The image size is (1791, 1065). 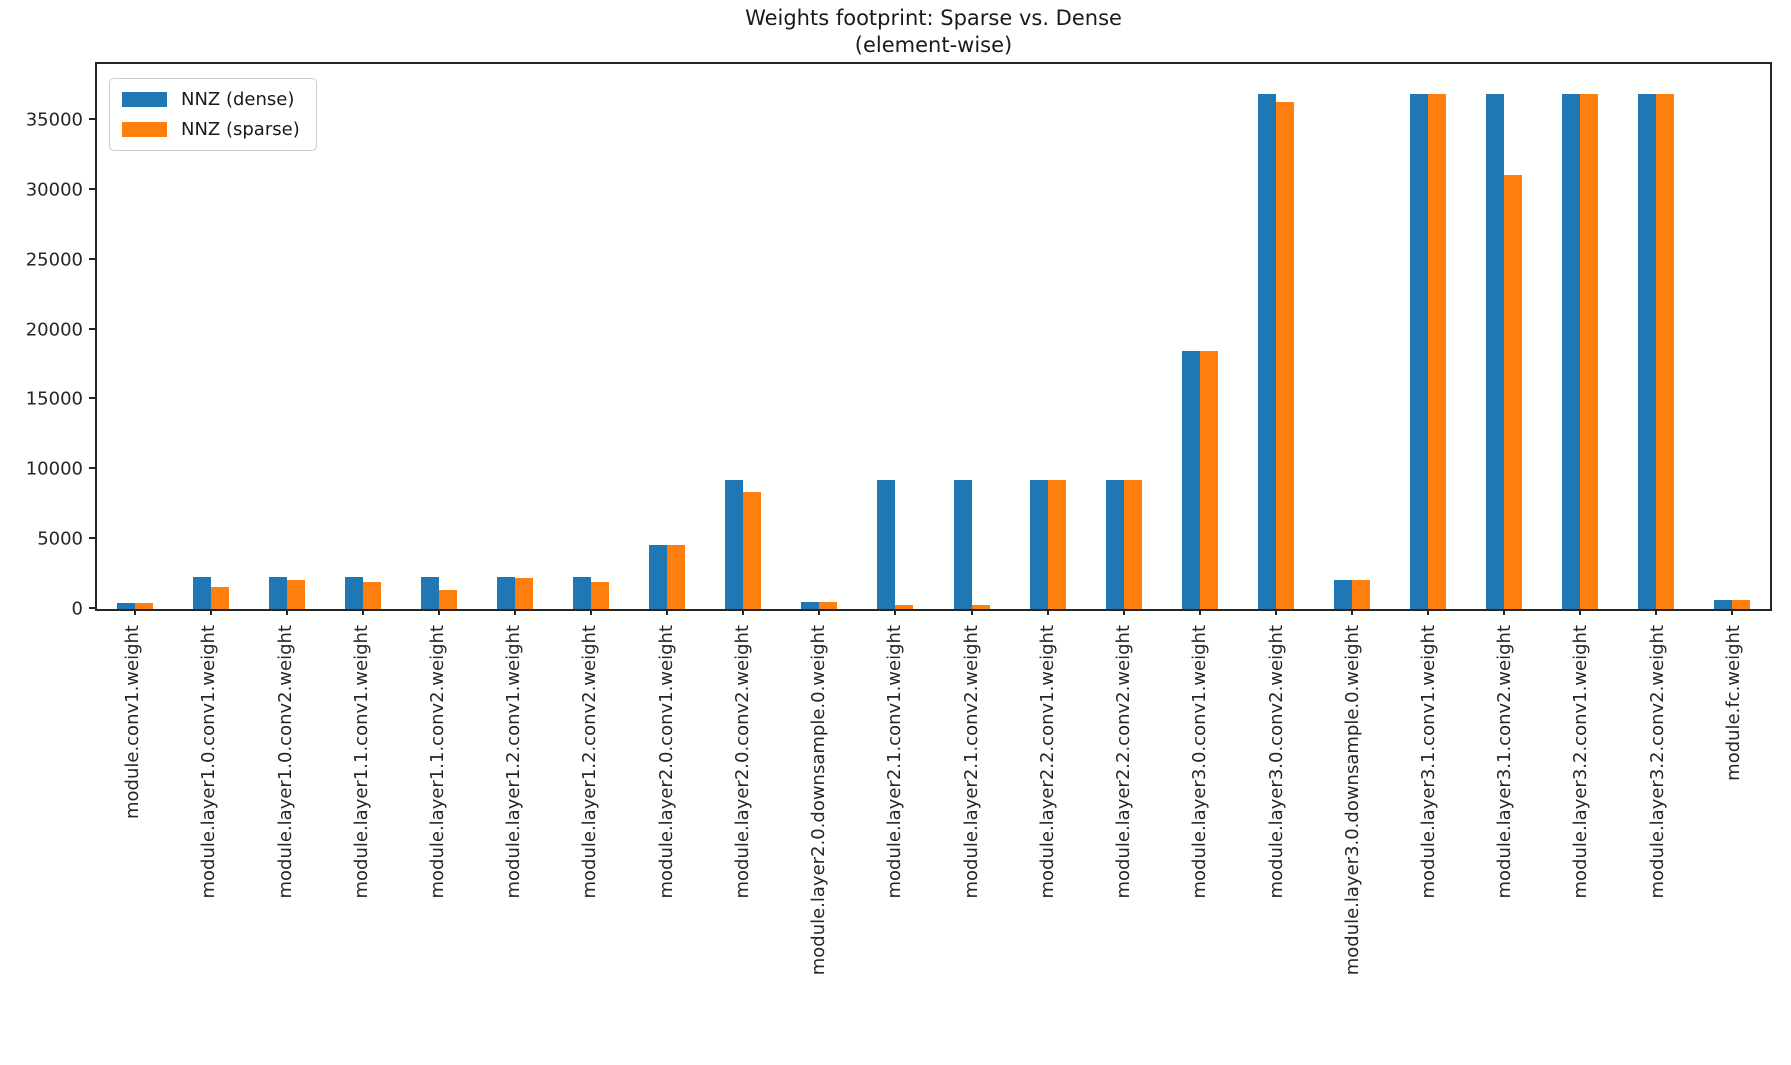 I want to click on y-tick-label: 15000, so click(x=54, y=399).